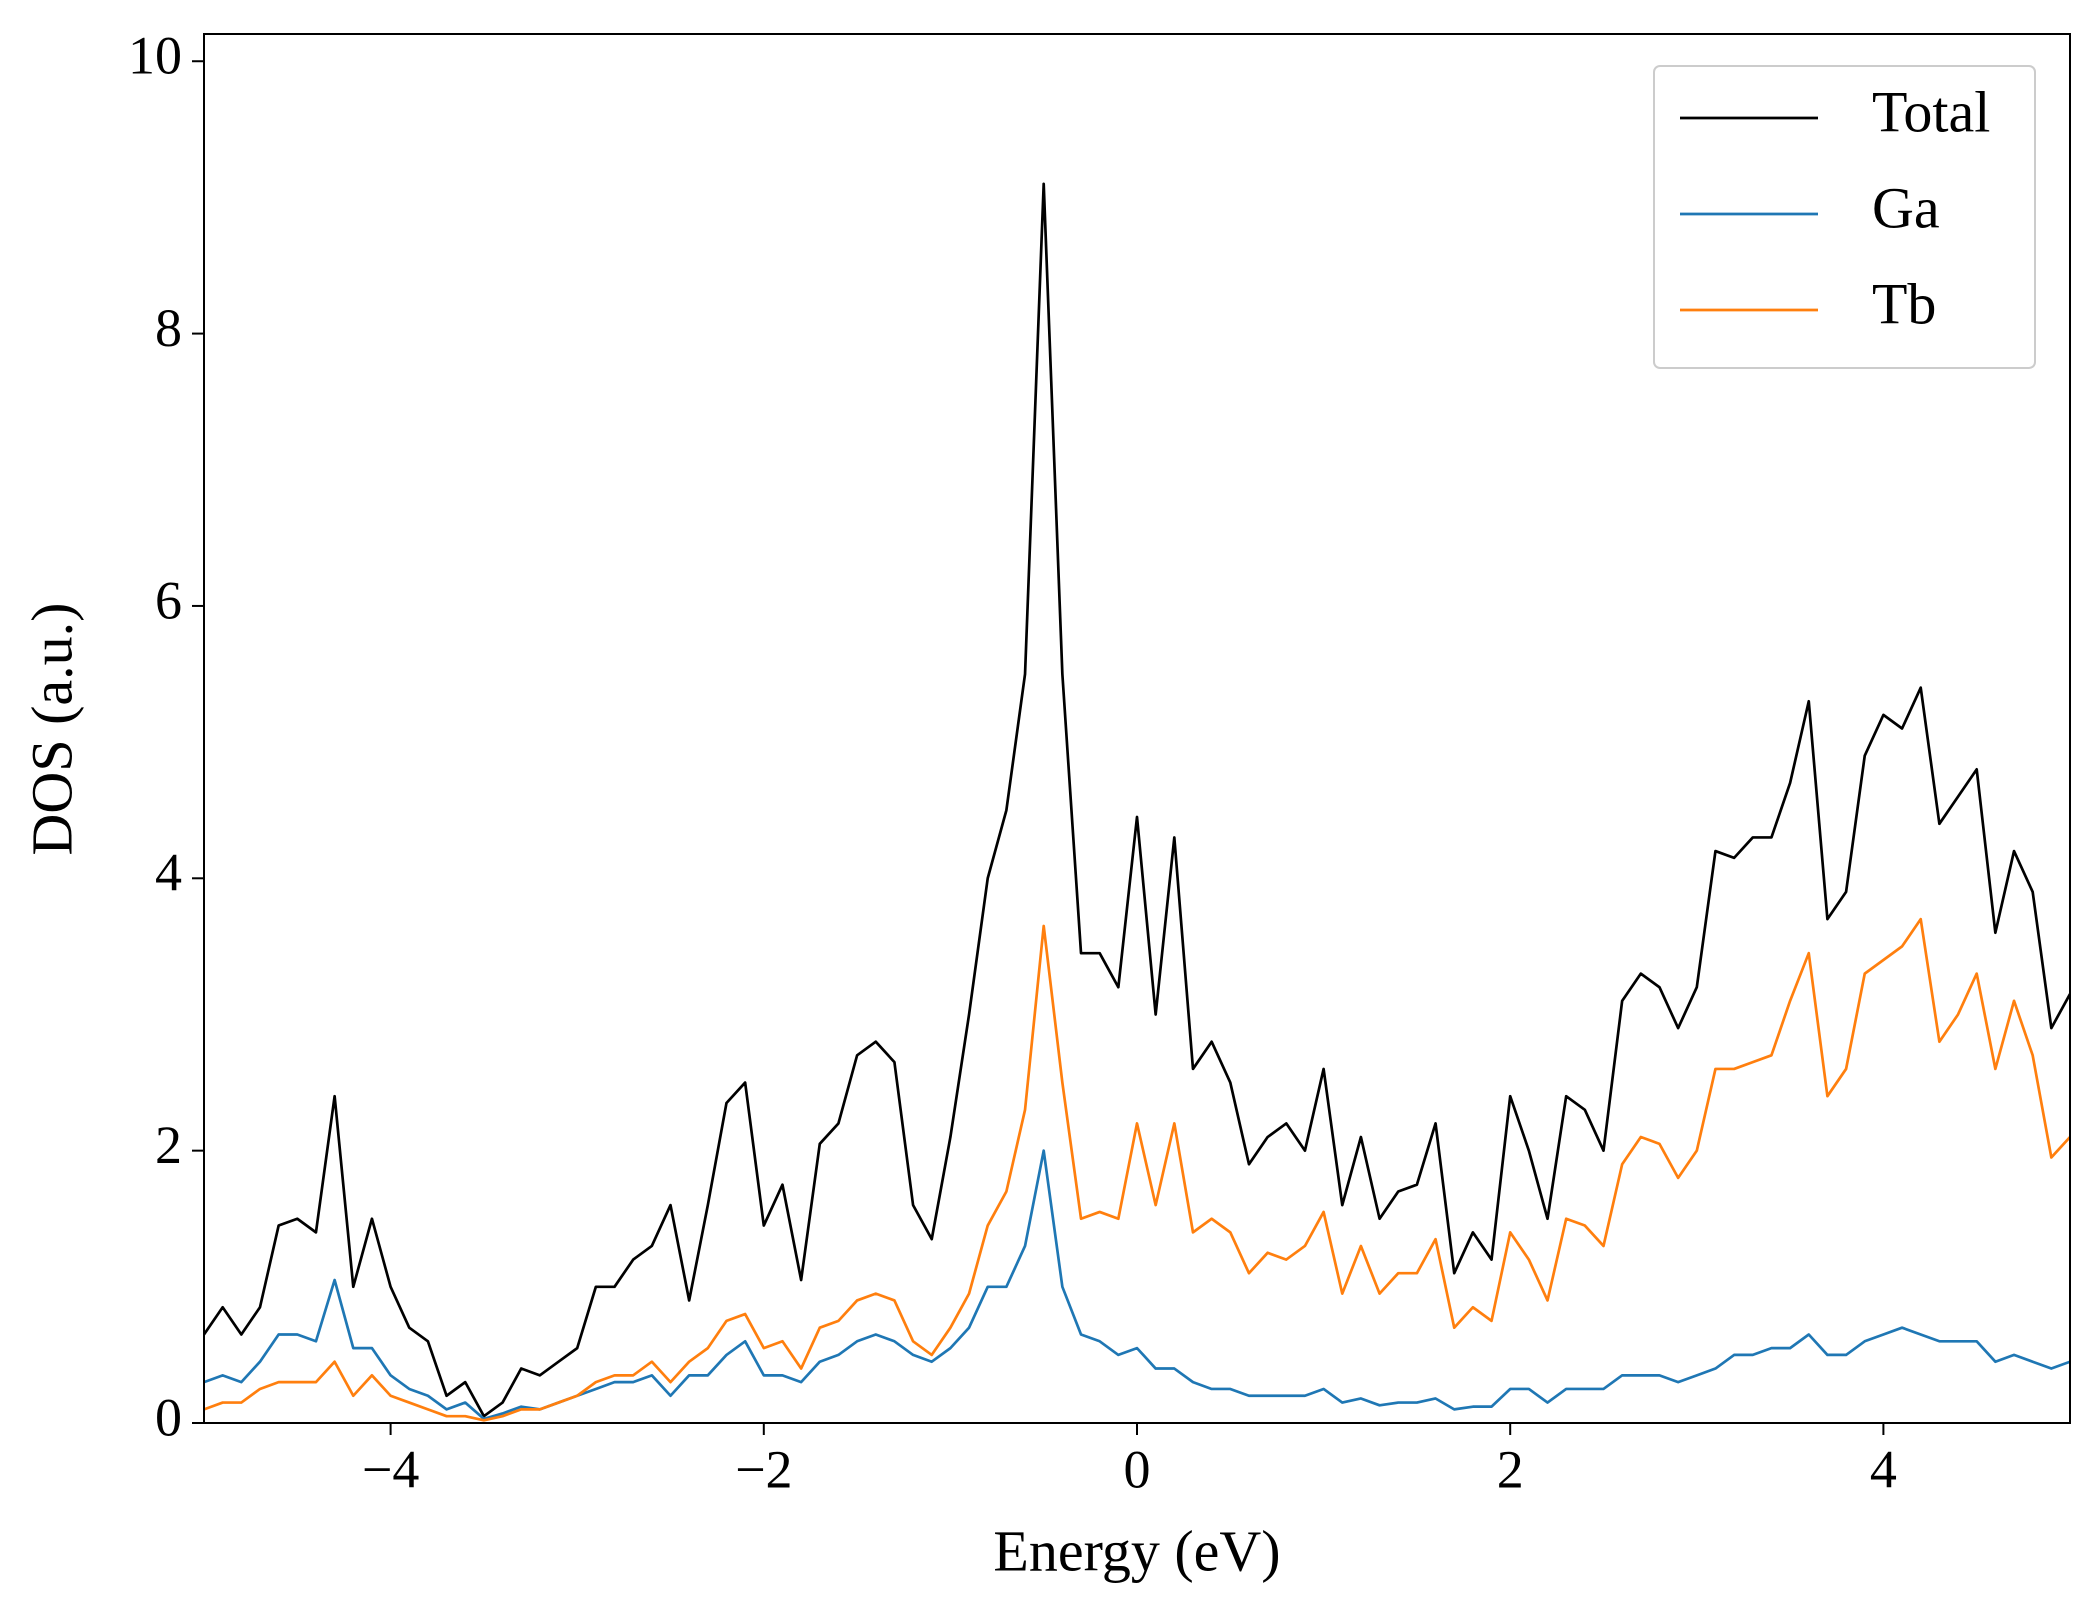 This screenshot has height=1617, width=2097. Describe the element at coordinates (1137, 1469) in the screenshot. I see `x-tick-label: 0` at that location.